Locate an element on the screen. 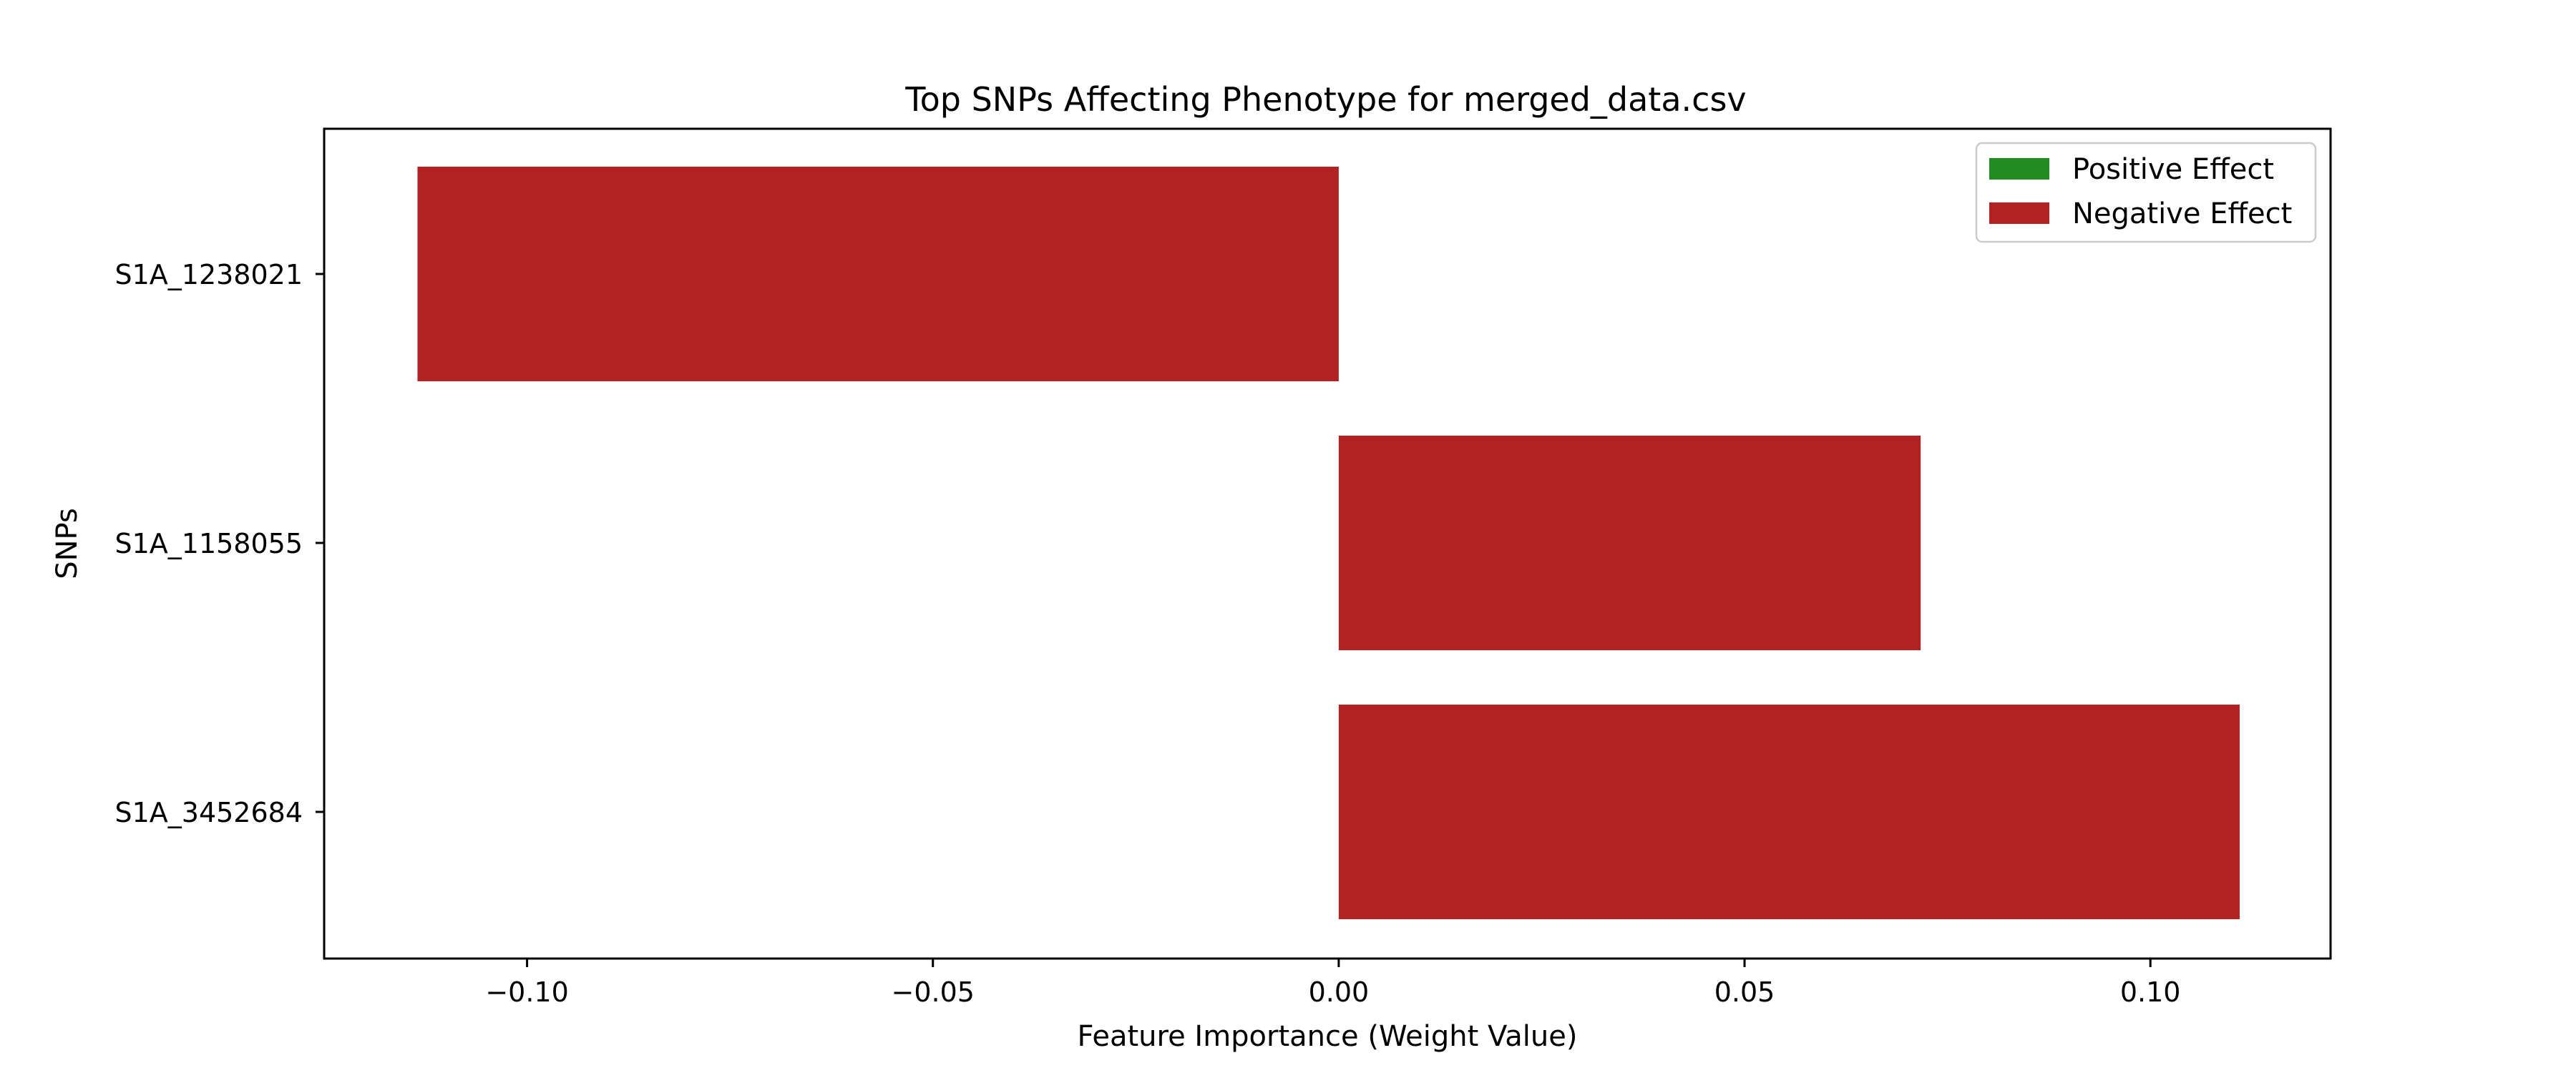  y-axis: S1A_1238021 S1A_1158055 S1A_3452684 is located at coordinates (219, 543).